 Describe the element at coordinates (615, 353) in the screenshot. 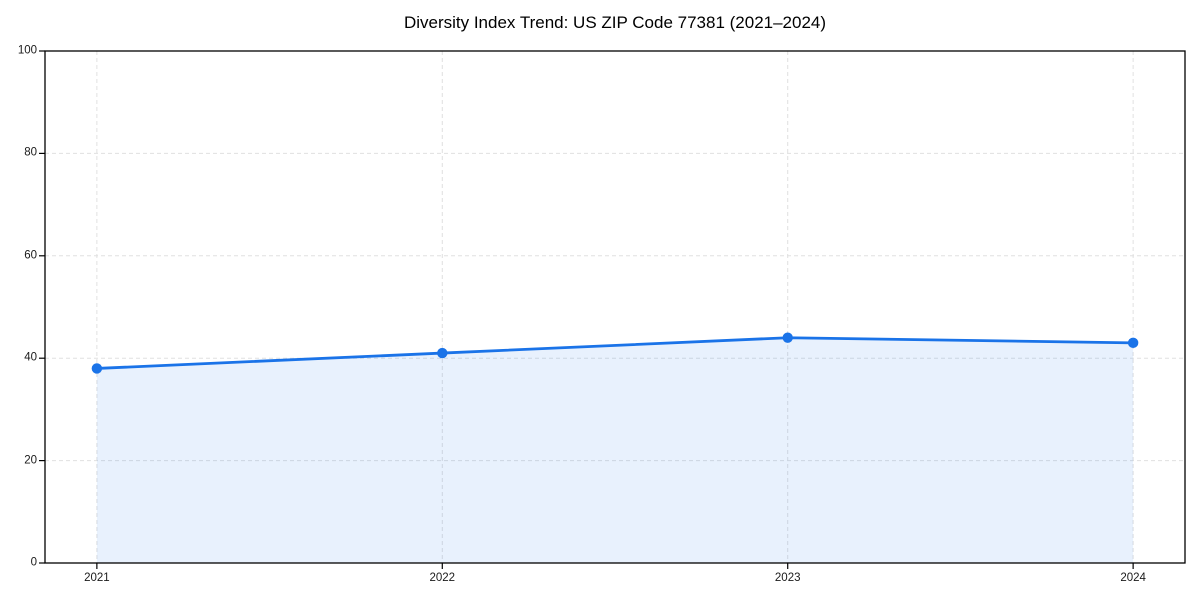

I see `trend-line` at that location.